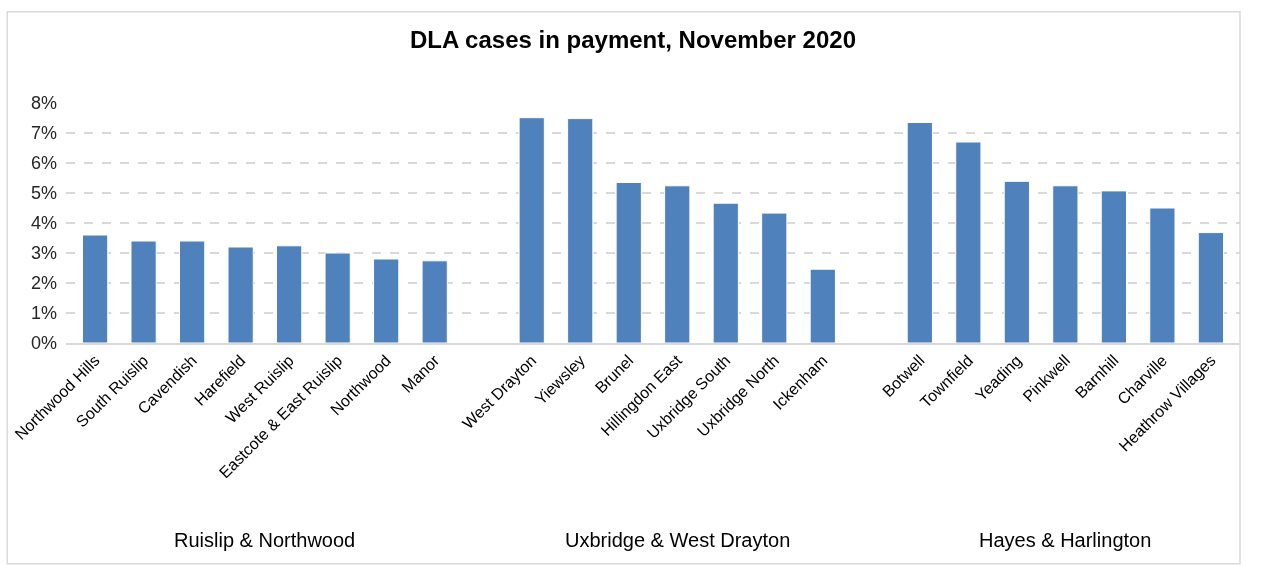  I want to click on y-tick-label: 3%, so click(43, 253).